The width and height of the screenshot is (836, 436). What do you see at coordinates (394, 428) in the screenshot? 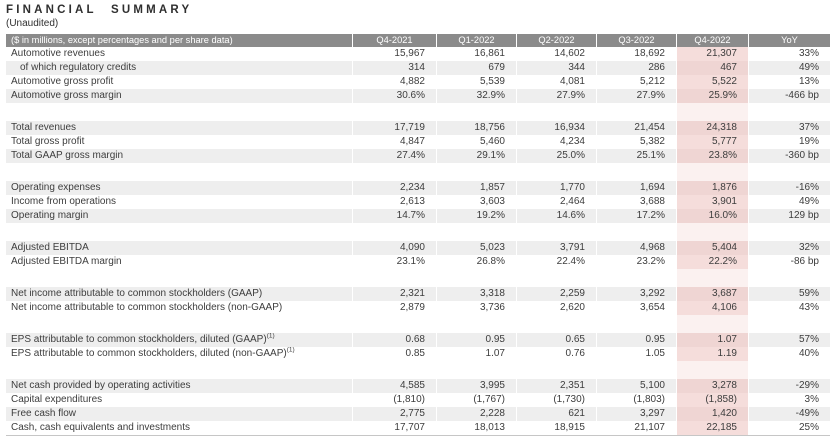
I see `value-cell: 17,707` at bounding box center [394, 428].